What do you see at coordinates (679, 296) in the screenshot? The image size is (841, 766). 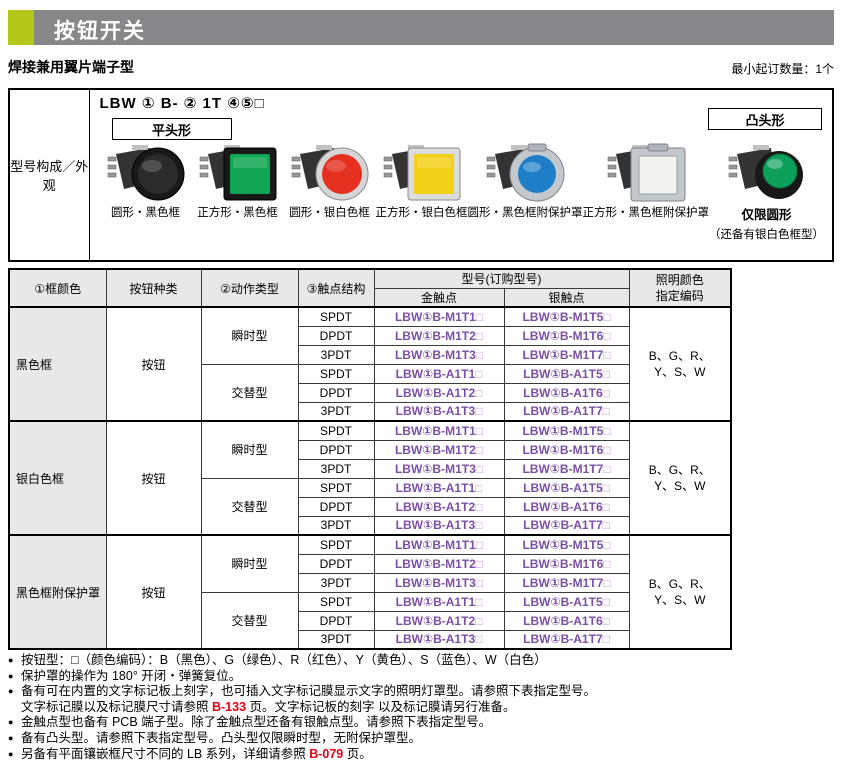 I see `col-header-illumination-line2: 指定编码` at bounding box center [679, 296].